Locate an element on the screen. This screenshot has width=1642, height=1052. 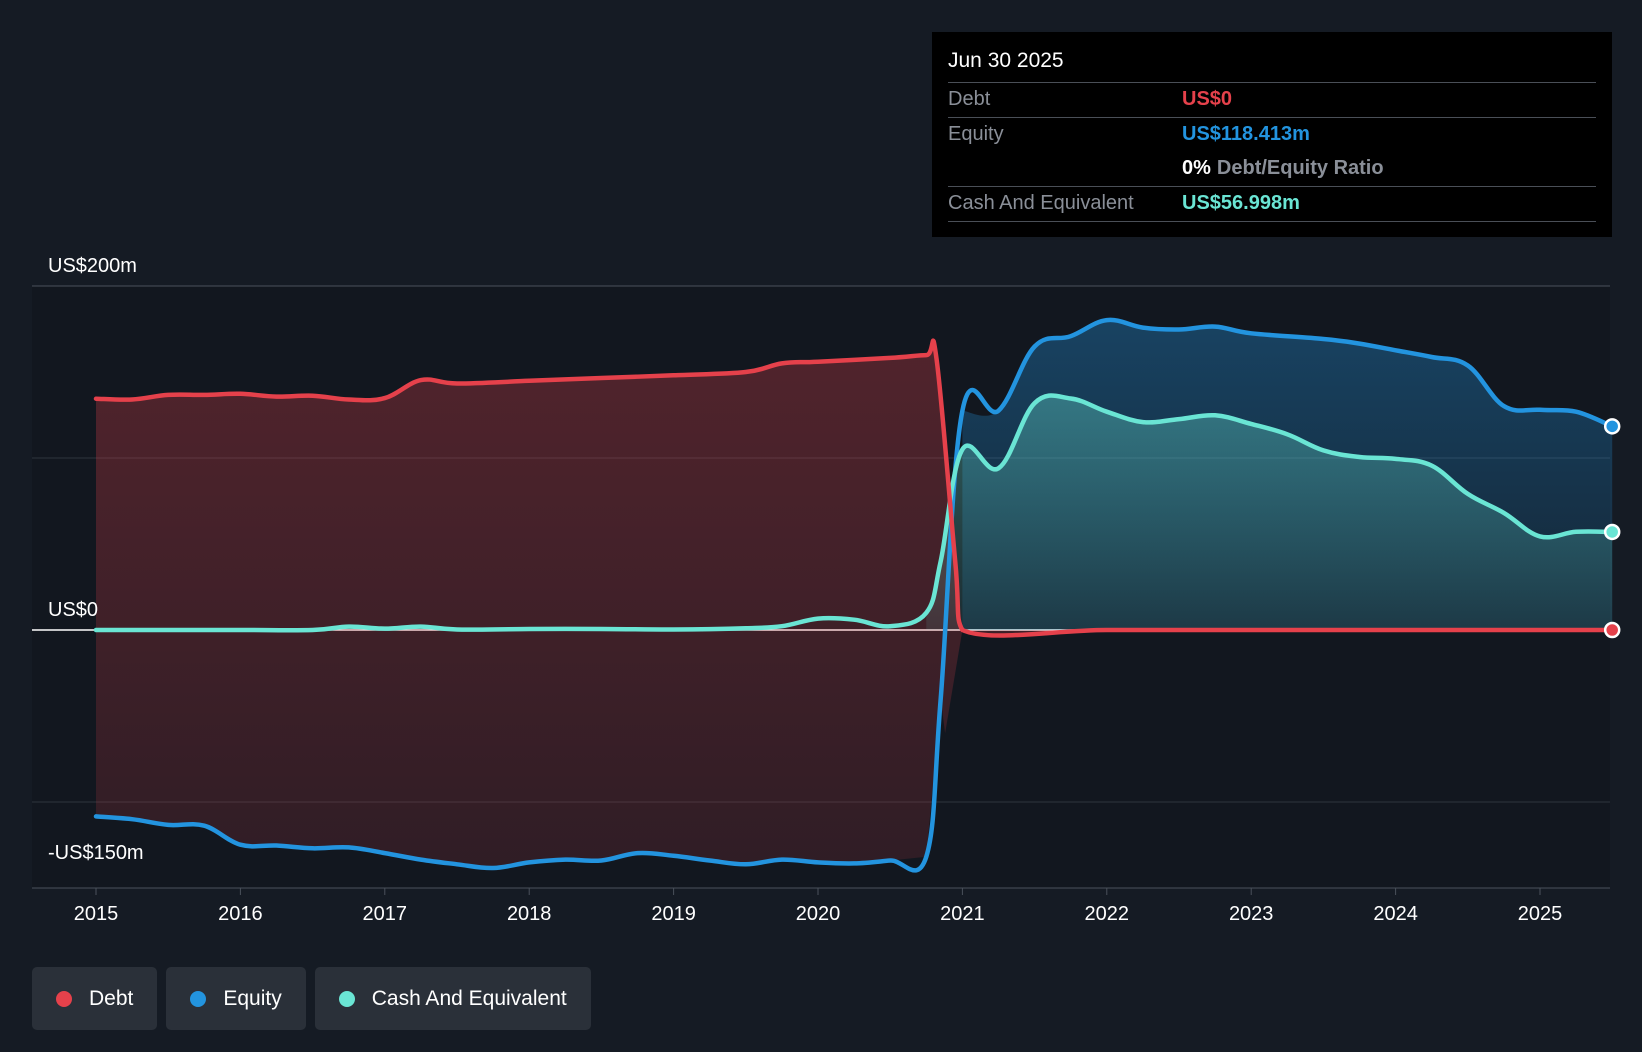
legend-debt-label: Debt is located at coordinates (111, 998).